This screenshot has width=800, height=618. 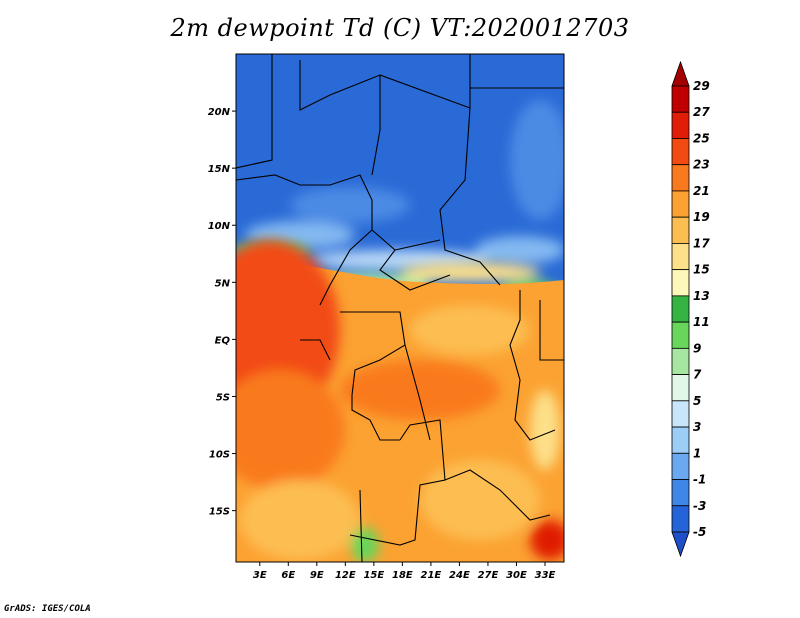 What do you see at coordinates (219, 169) in the screenshot?
I see `lat-tick-label: 15N` at bounding box center [219, 169].